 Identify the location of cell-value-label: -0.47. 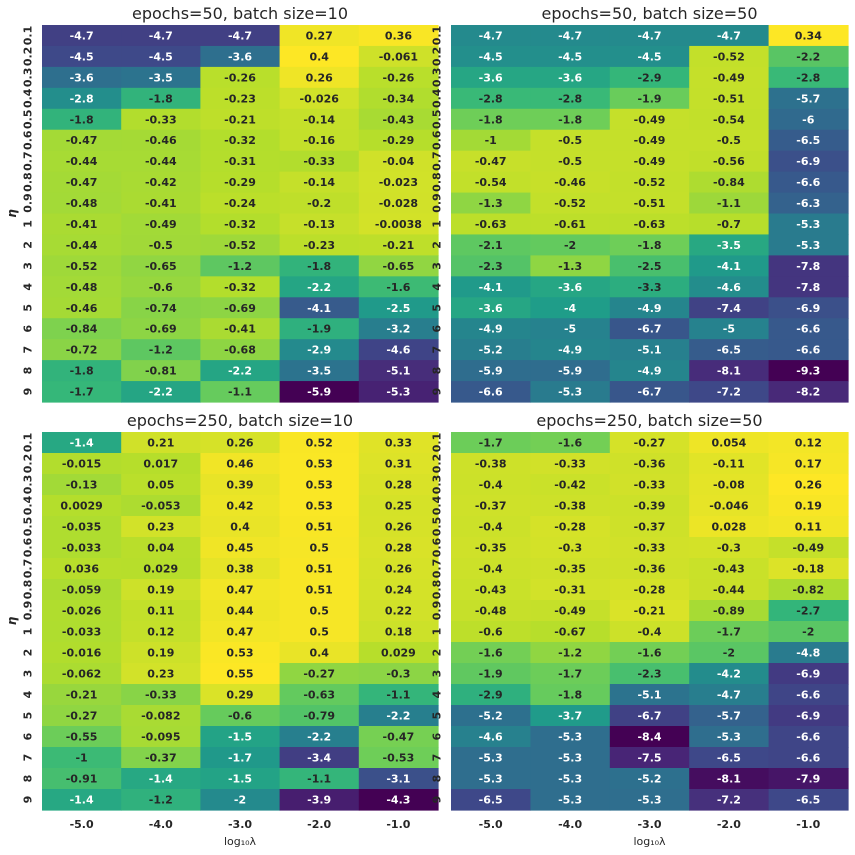
(399, 737).